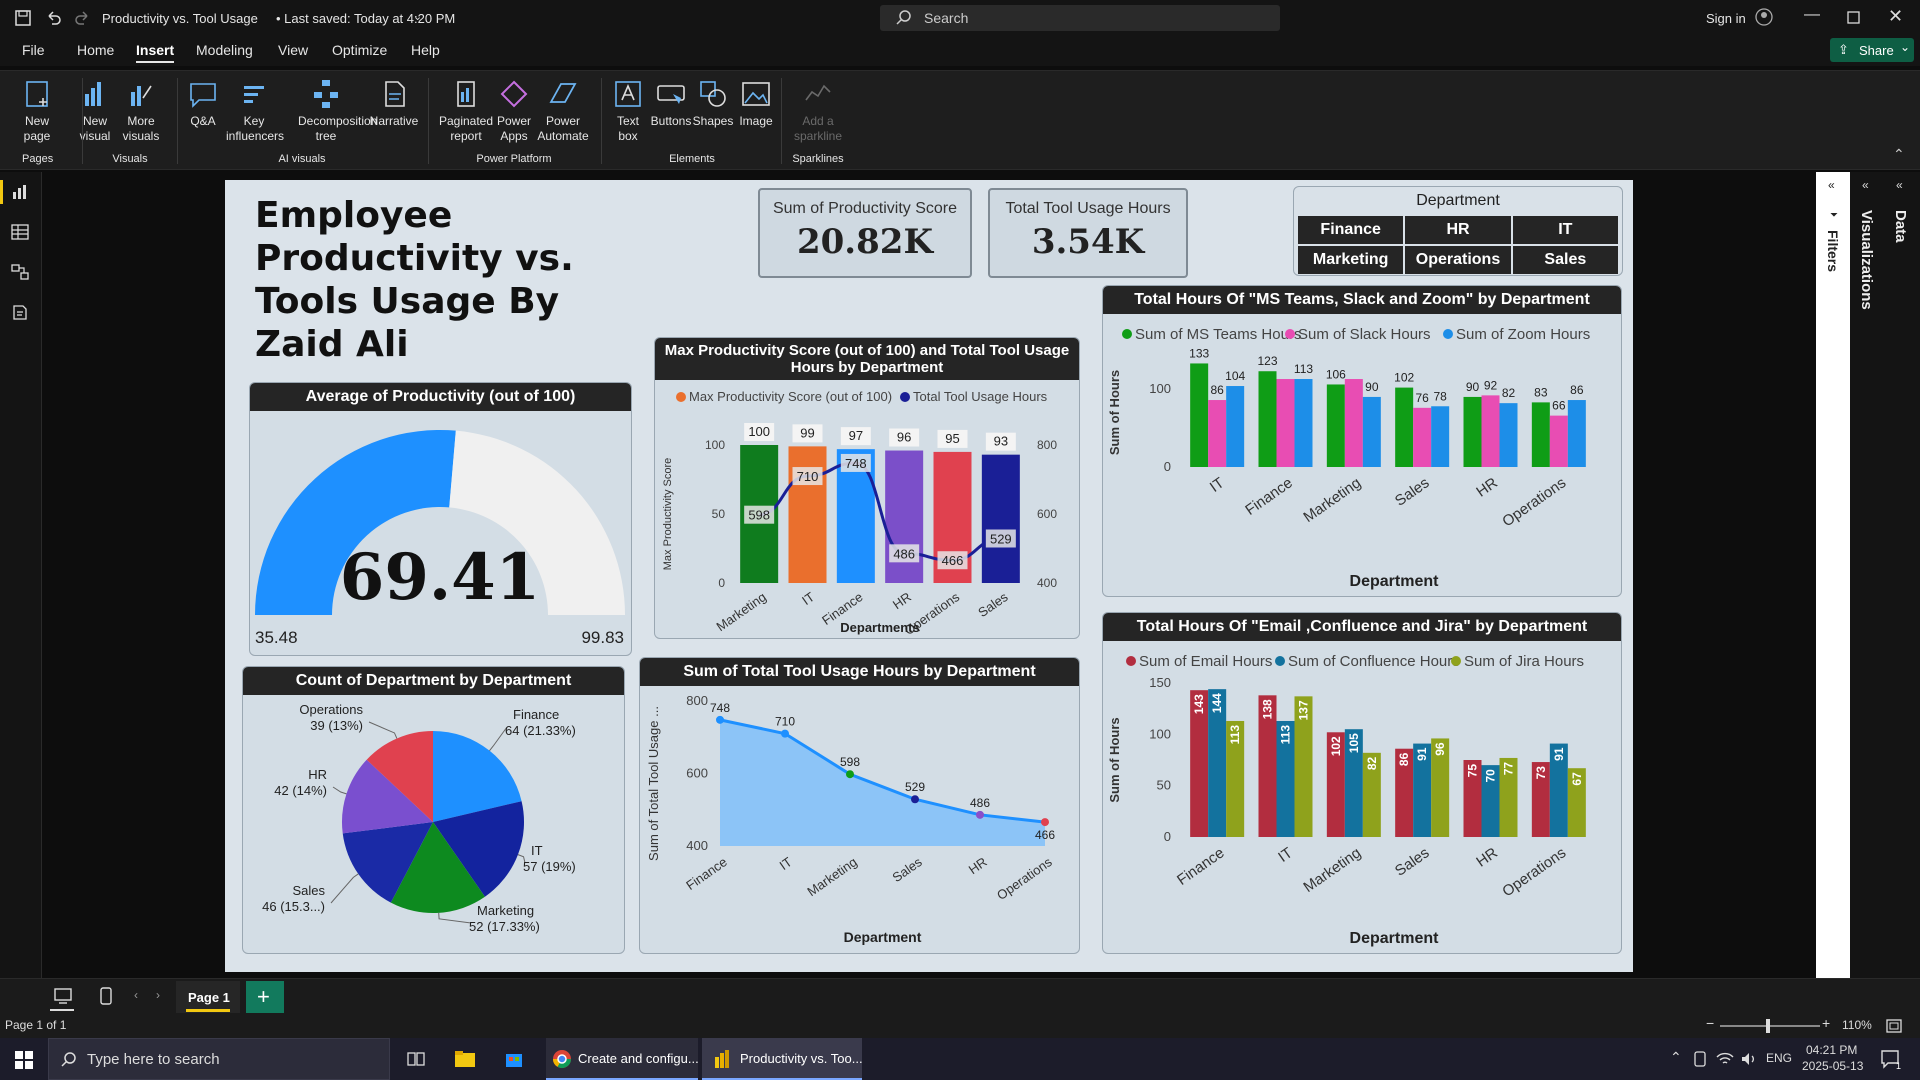 This screenshot has height=1080, width=1920. What do you see at coordinates (395, 94) in the screenshot?
I see `narrative-icon` at bounding box center [395, 94].